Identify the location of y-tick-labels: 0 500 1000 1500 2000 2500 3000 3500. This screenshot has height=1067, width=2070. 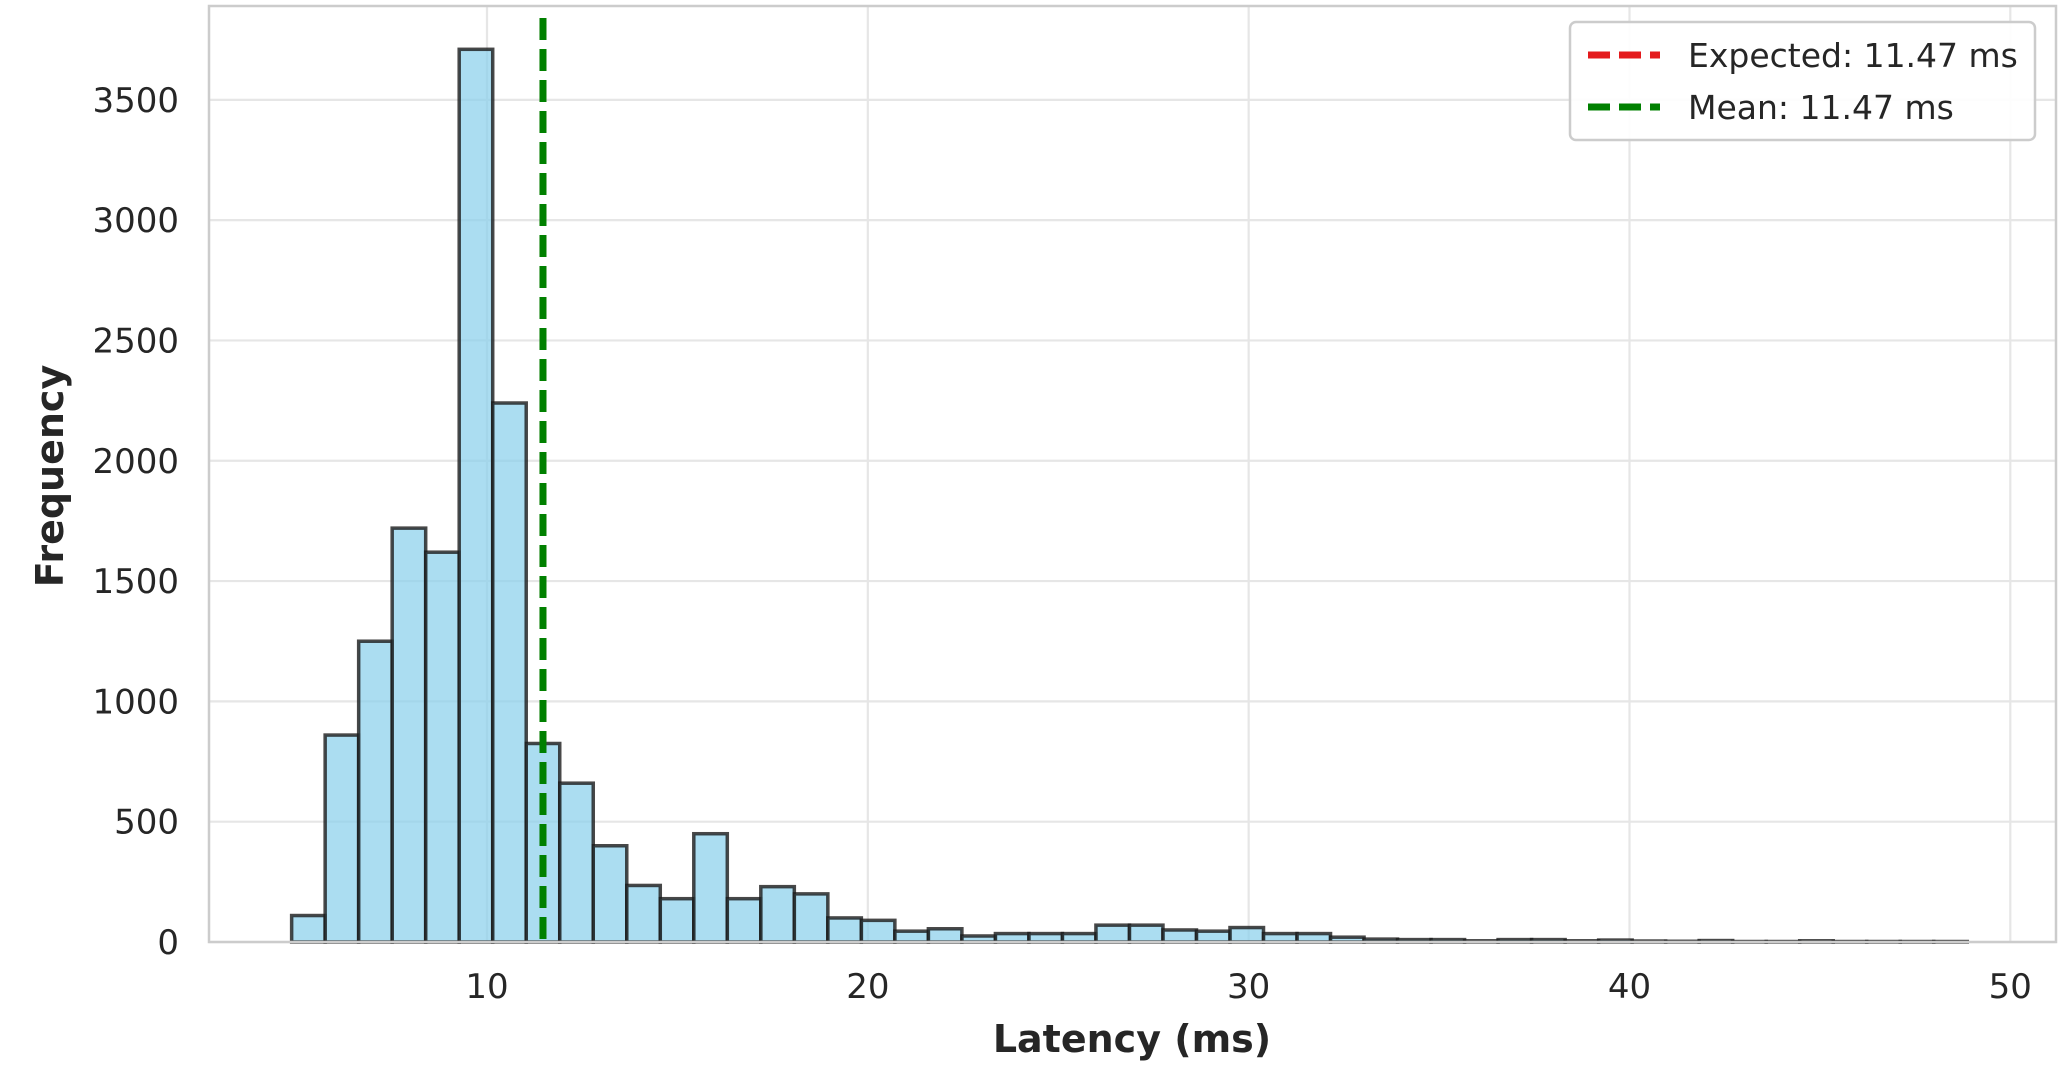
(135, 522).